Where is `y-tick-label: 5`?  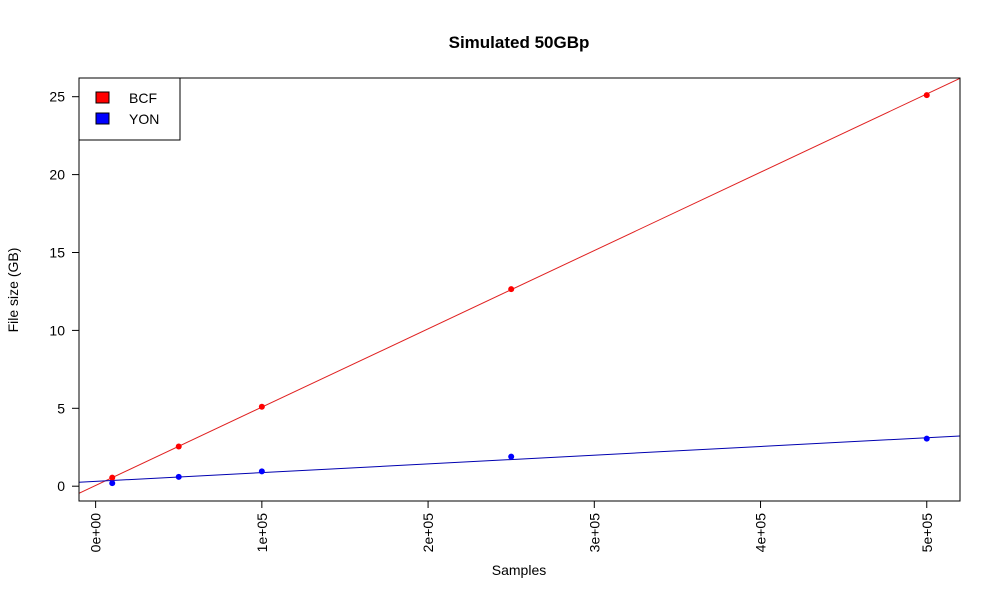 y-tick-label: 5 is located at coordinates (61, 408).